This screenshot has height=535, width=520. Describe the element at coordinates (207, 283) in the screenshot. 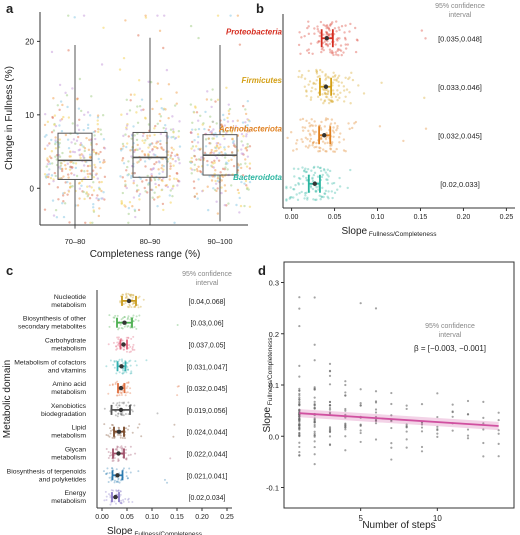

I see `ci-header: interval` at that location.